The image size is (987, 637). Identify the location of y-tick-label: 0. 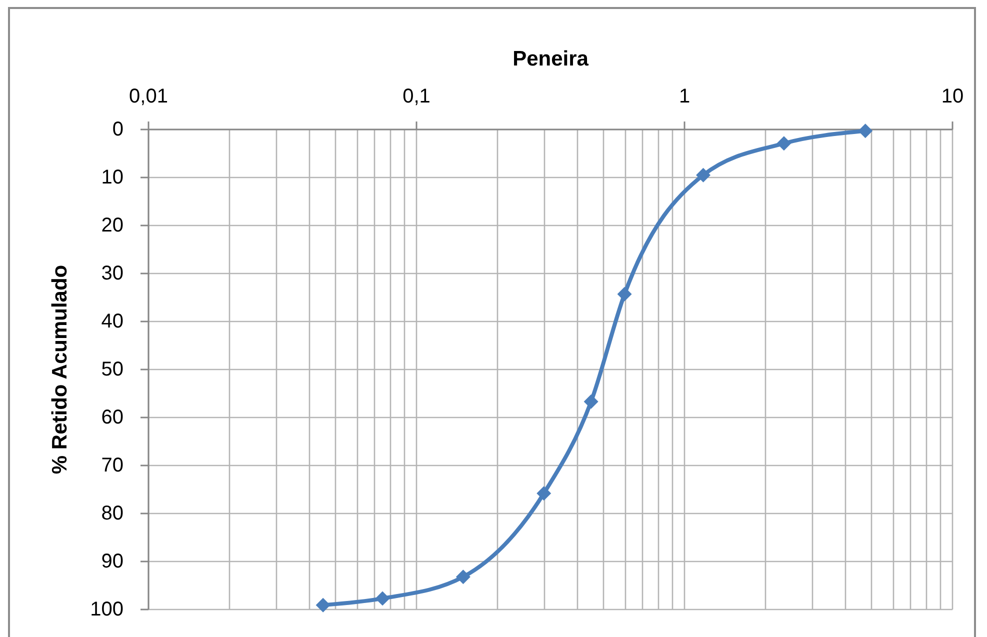
(118, 129).